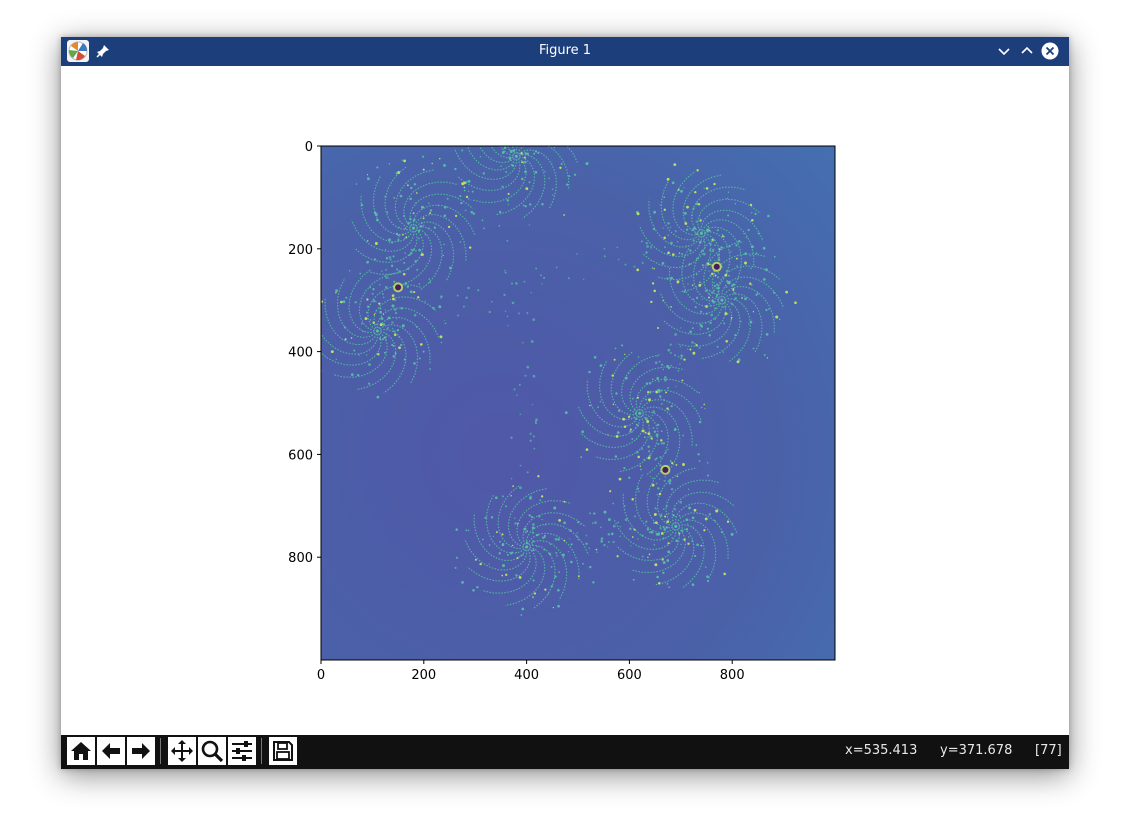  Describe the element at coordinates (1027, 51) in the screenshot. I see `chevron-up-icon` at that location.